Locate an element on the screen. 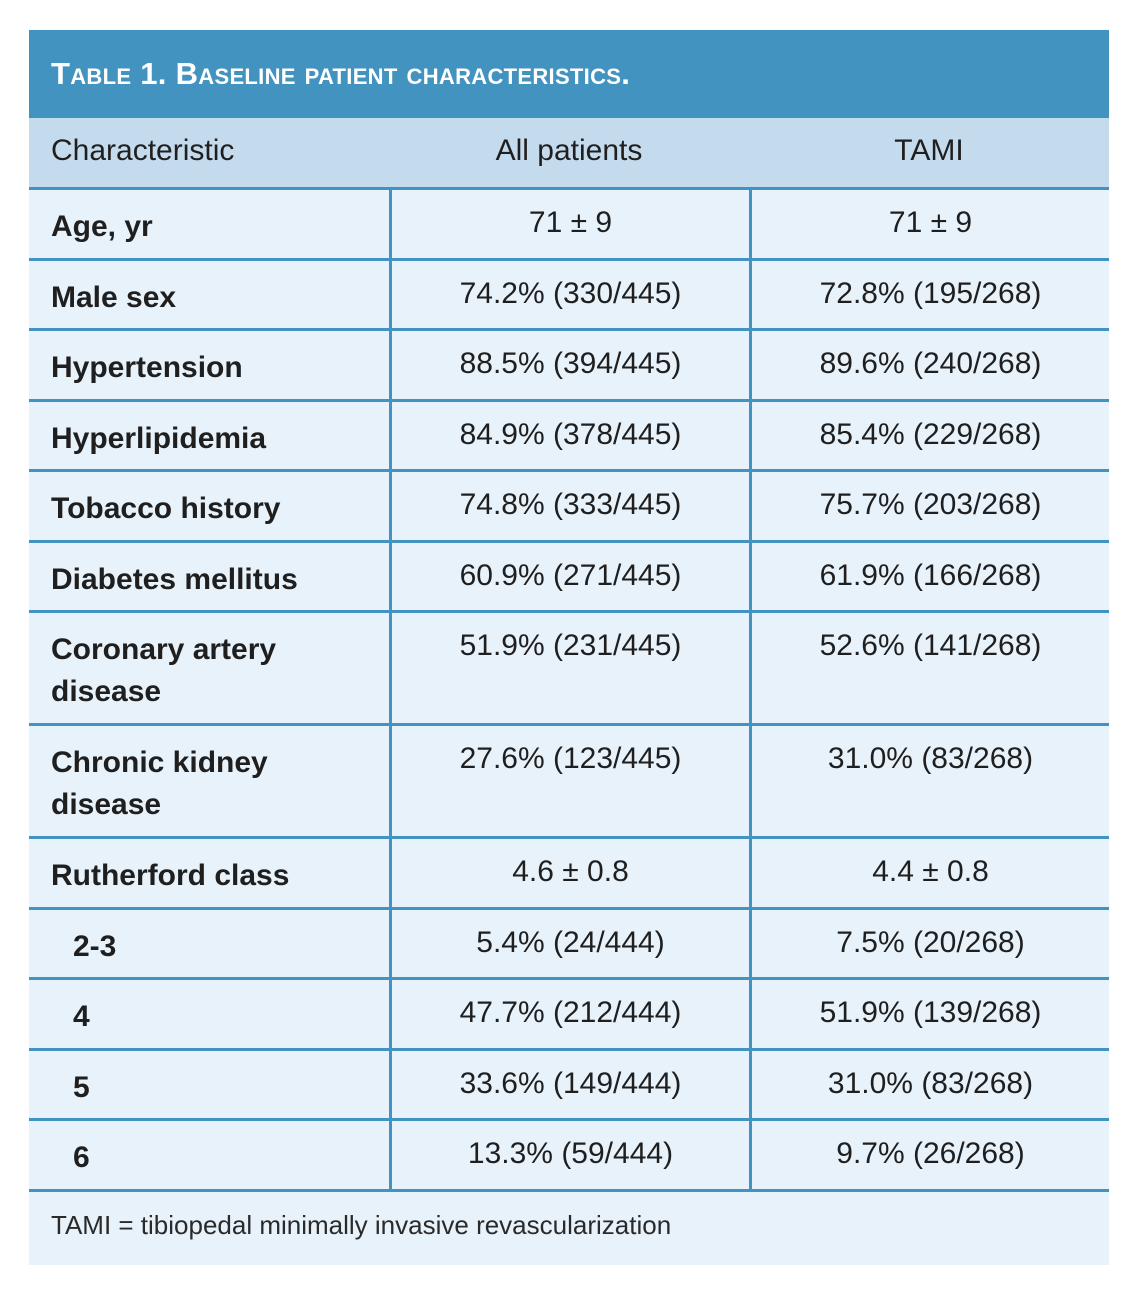  table-row: Male sex 74.2% (330/445) 72.8% (195/268) is located at coordinates (569, 295).